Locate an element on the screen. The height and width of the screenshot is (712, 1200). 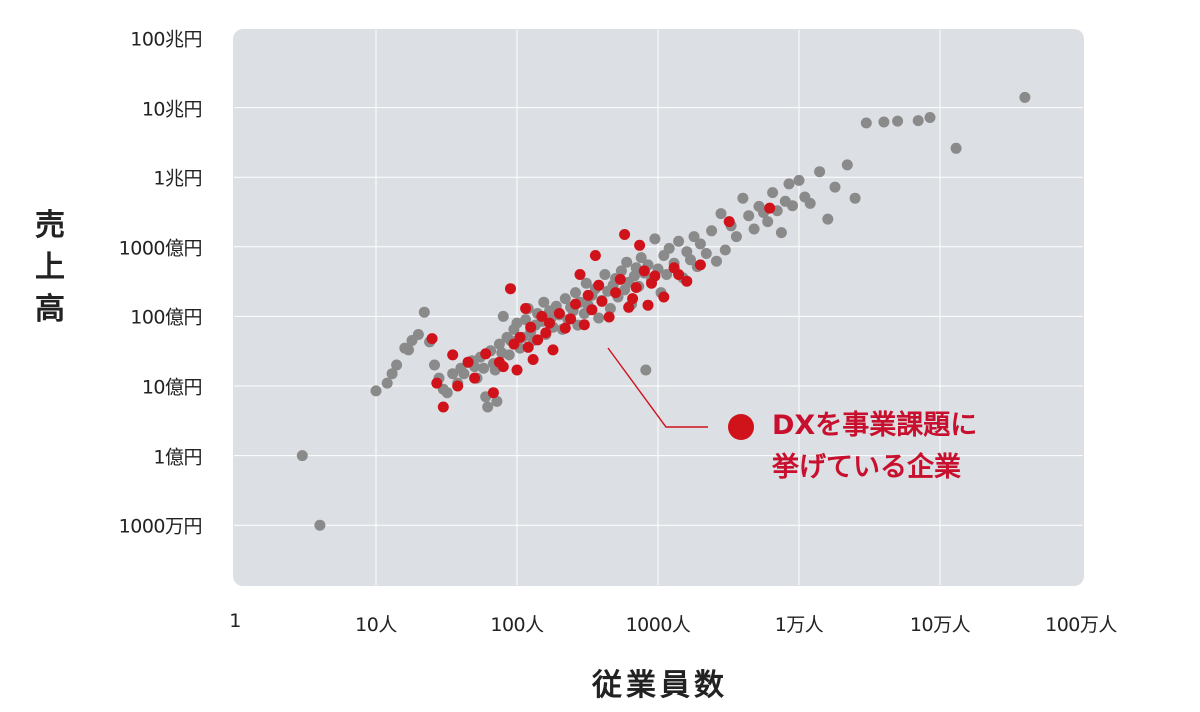
y-tick-label: 100兆円 is located at coordinates (166, 39).